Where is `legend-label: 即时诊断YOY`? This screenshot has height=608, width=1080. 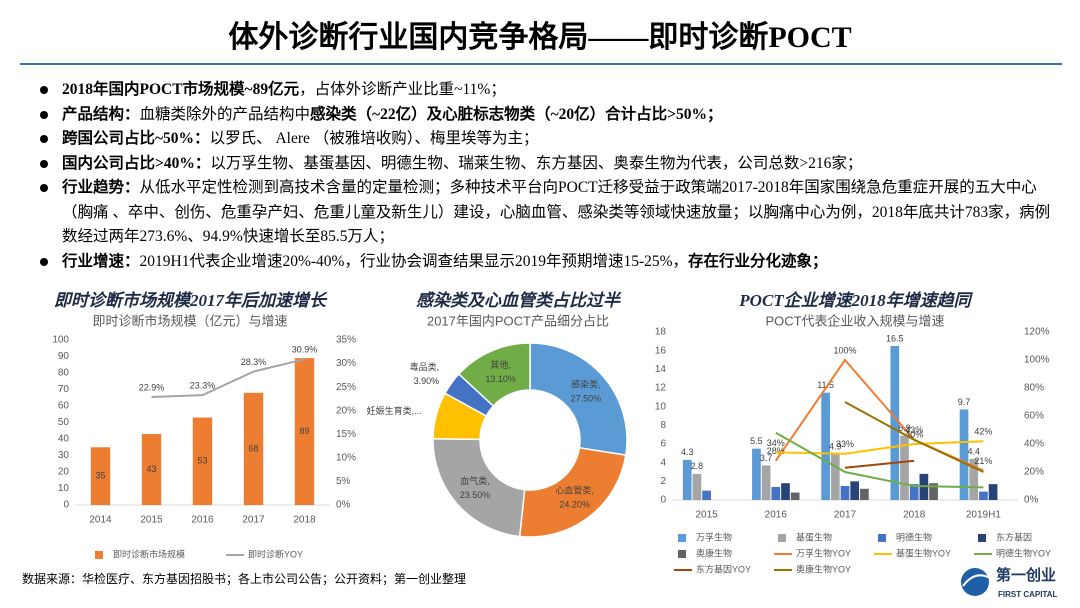 legend-label: 即时诊断YOY is located at coordinates (275, 553).